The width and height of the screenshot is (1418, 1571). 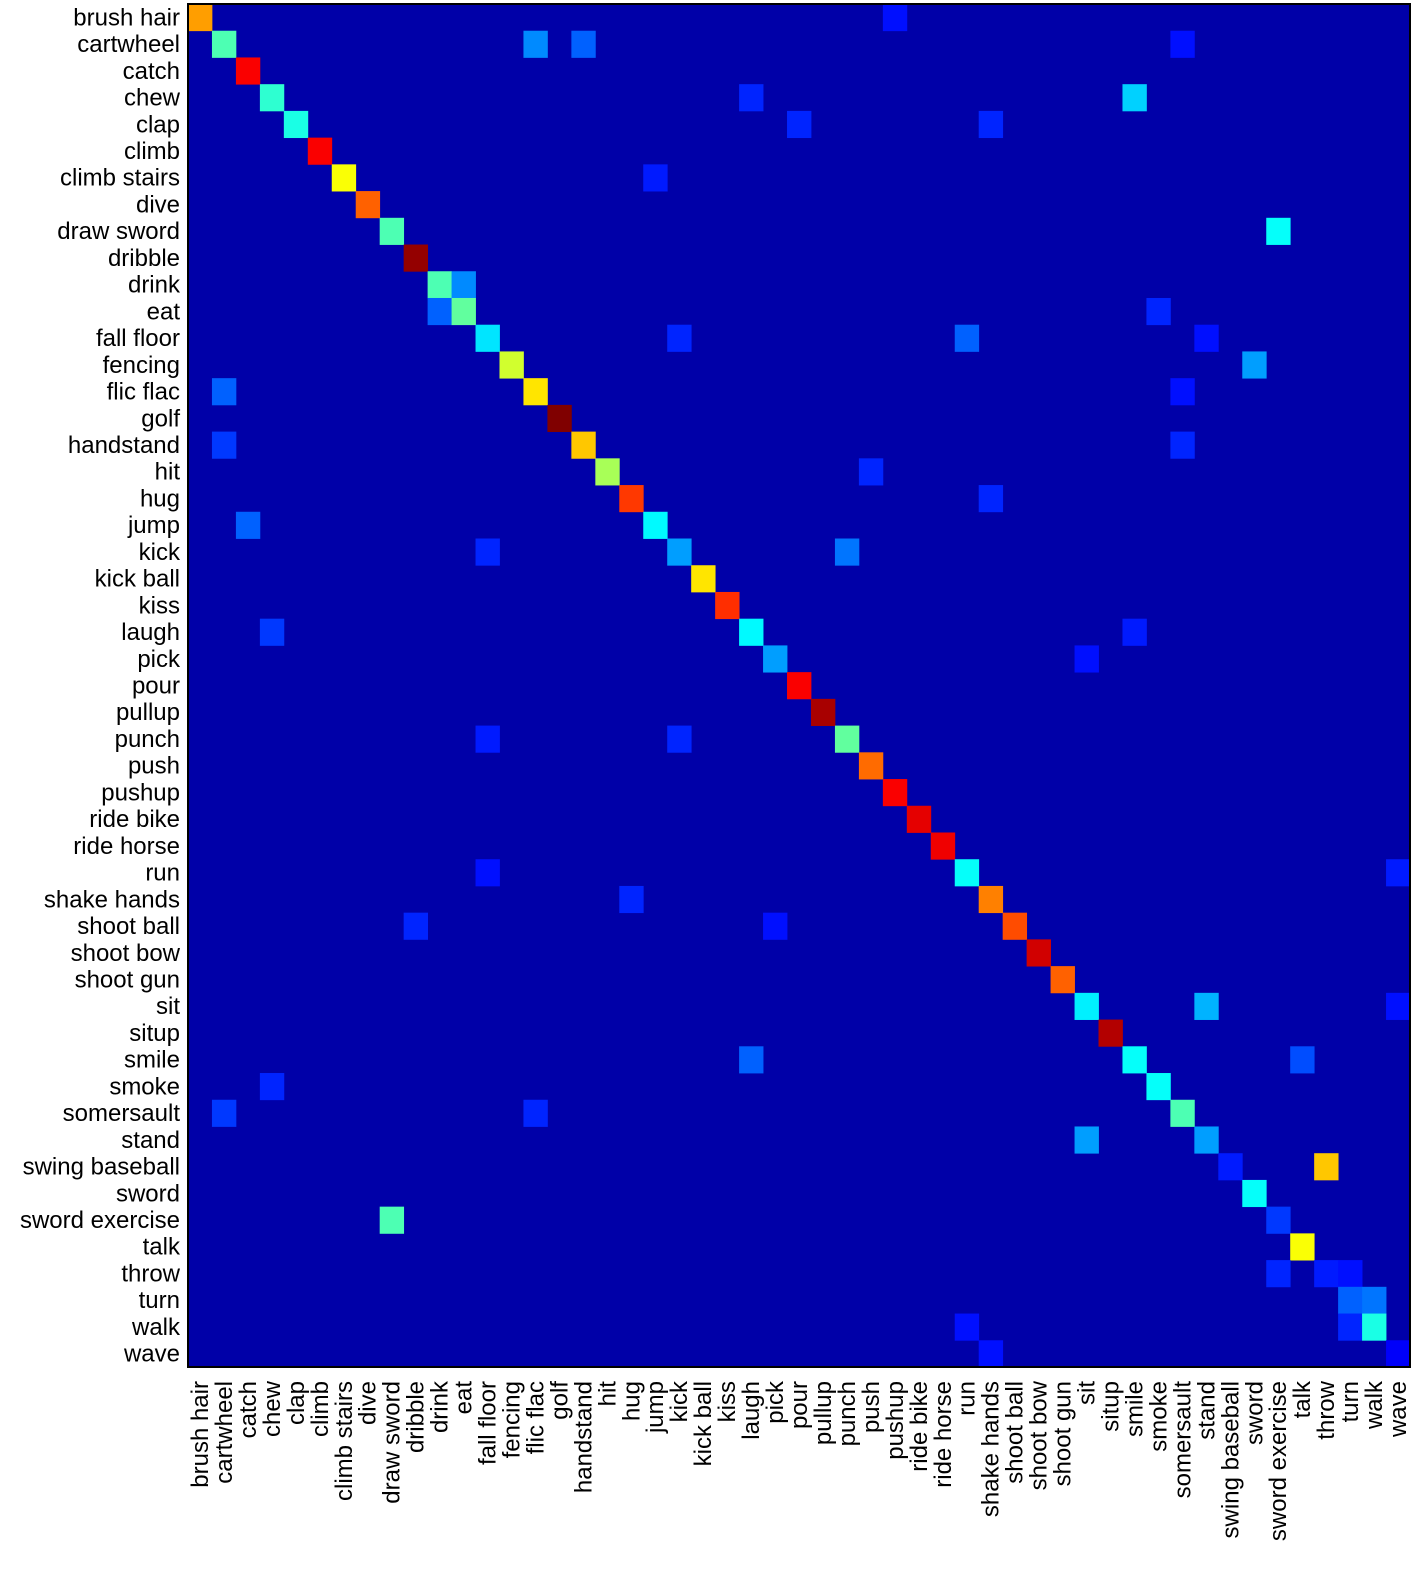 What do you see at coordinates (751, 1410) in the screenshot?
I see `x-tick-label: laugh` at bounding box center [751, 1410].